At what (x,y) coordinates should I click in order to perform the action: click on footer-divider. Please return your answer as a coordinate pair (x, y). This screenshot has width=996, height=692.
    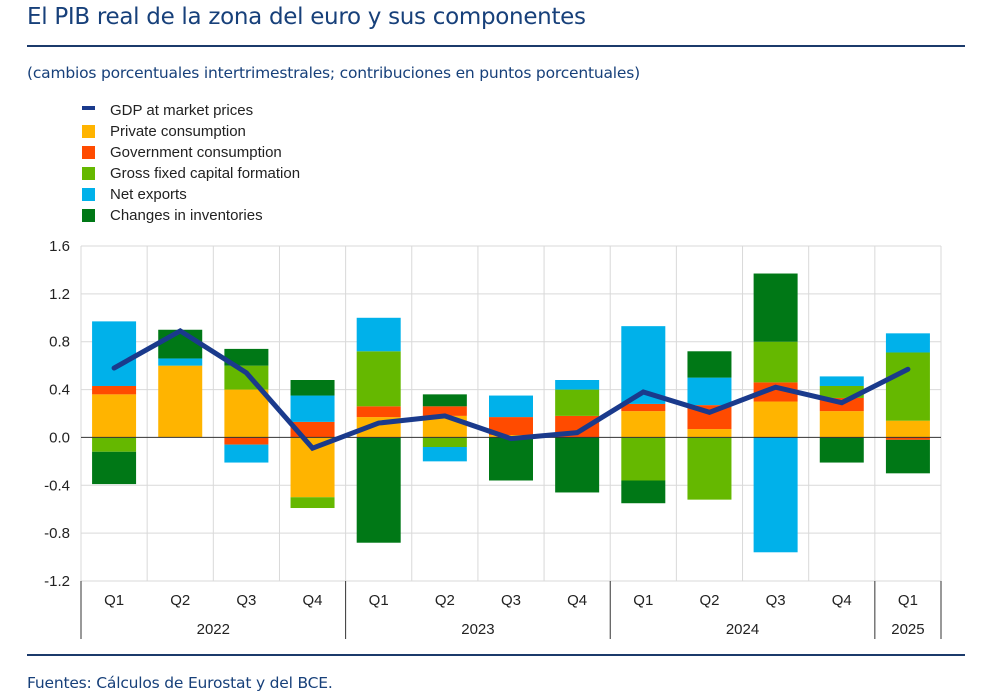
    Looking at the image, I should click on (496, 655).